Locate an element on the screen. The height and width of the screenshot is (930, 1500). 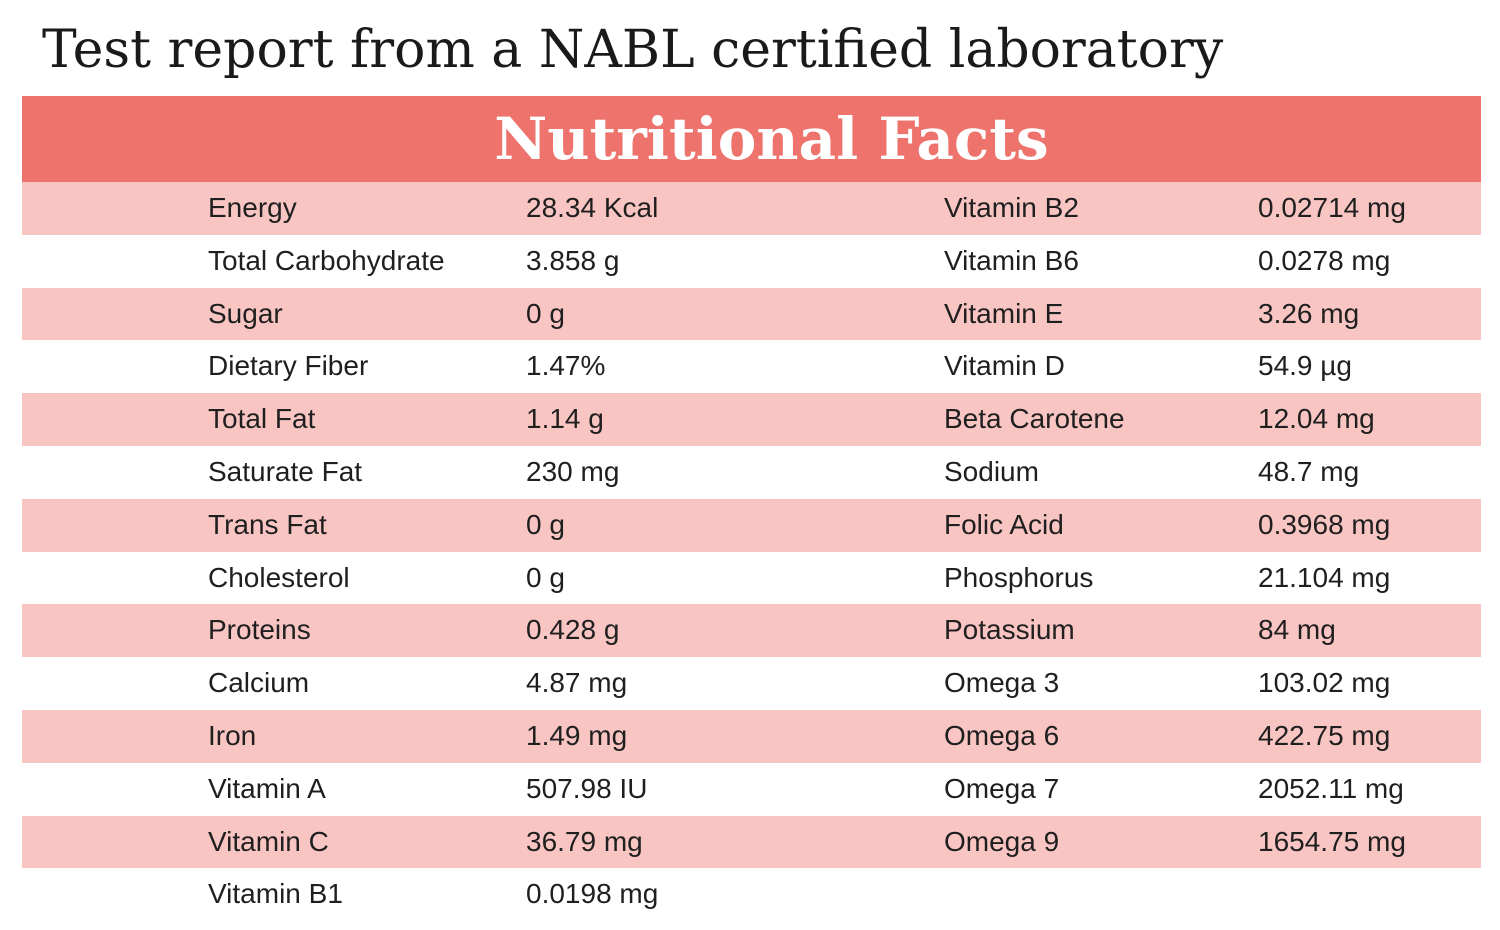
table-row: Calcium 4.87 mg Omega 3 103.02 mg is located at coordinates (751, 683).